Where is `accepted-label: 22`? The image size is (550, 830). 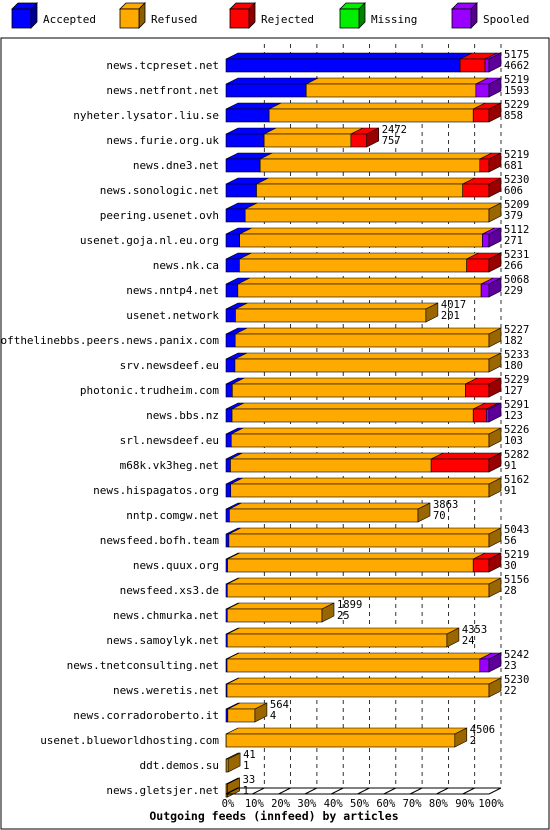
accepted-label: 22 is located at coordinates (510, 691).